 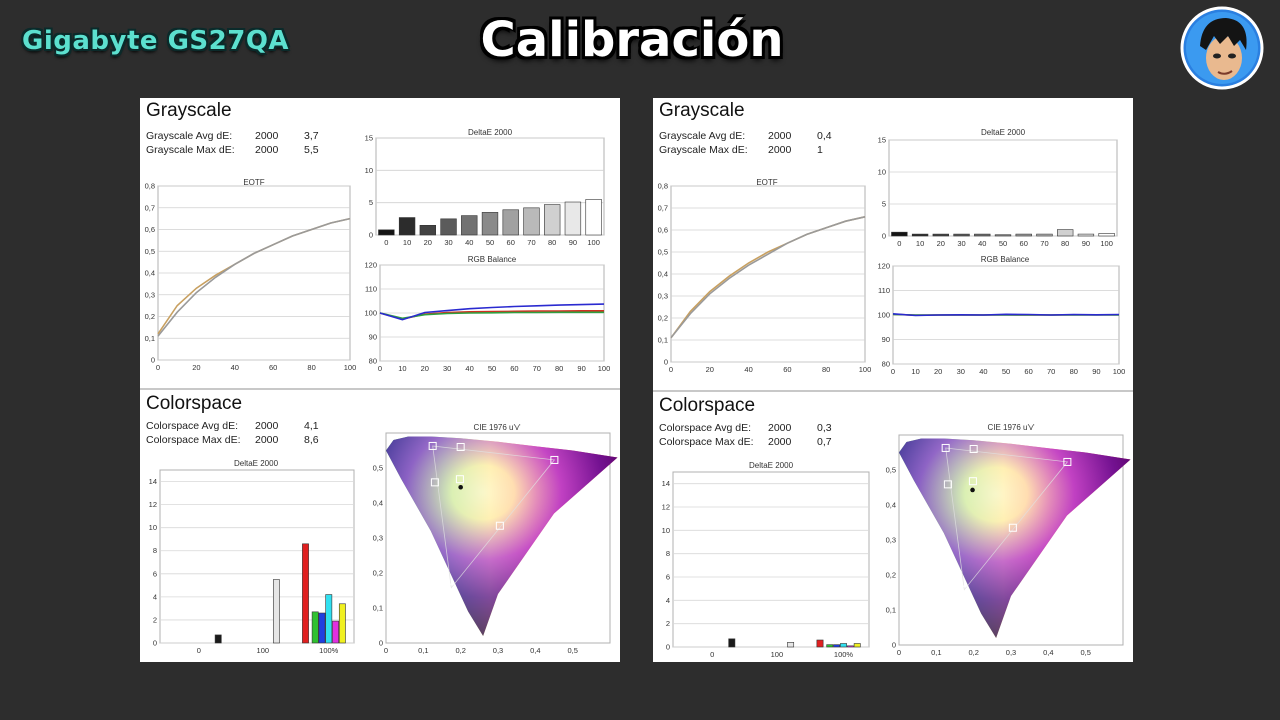 I want to click on y-tick-label: 0,6, so click(x=150, y=229).